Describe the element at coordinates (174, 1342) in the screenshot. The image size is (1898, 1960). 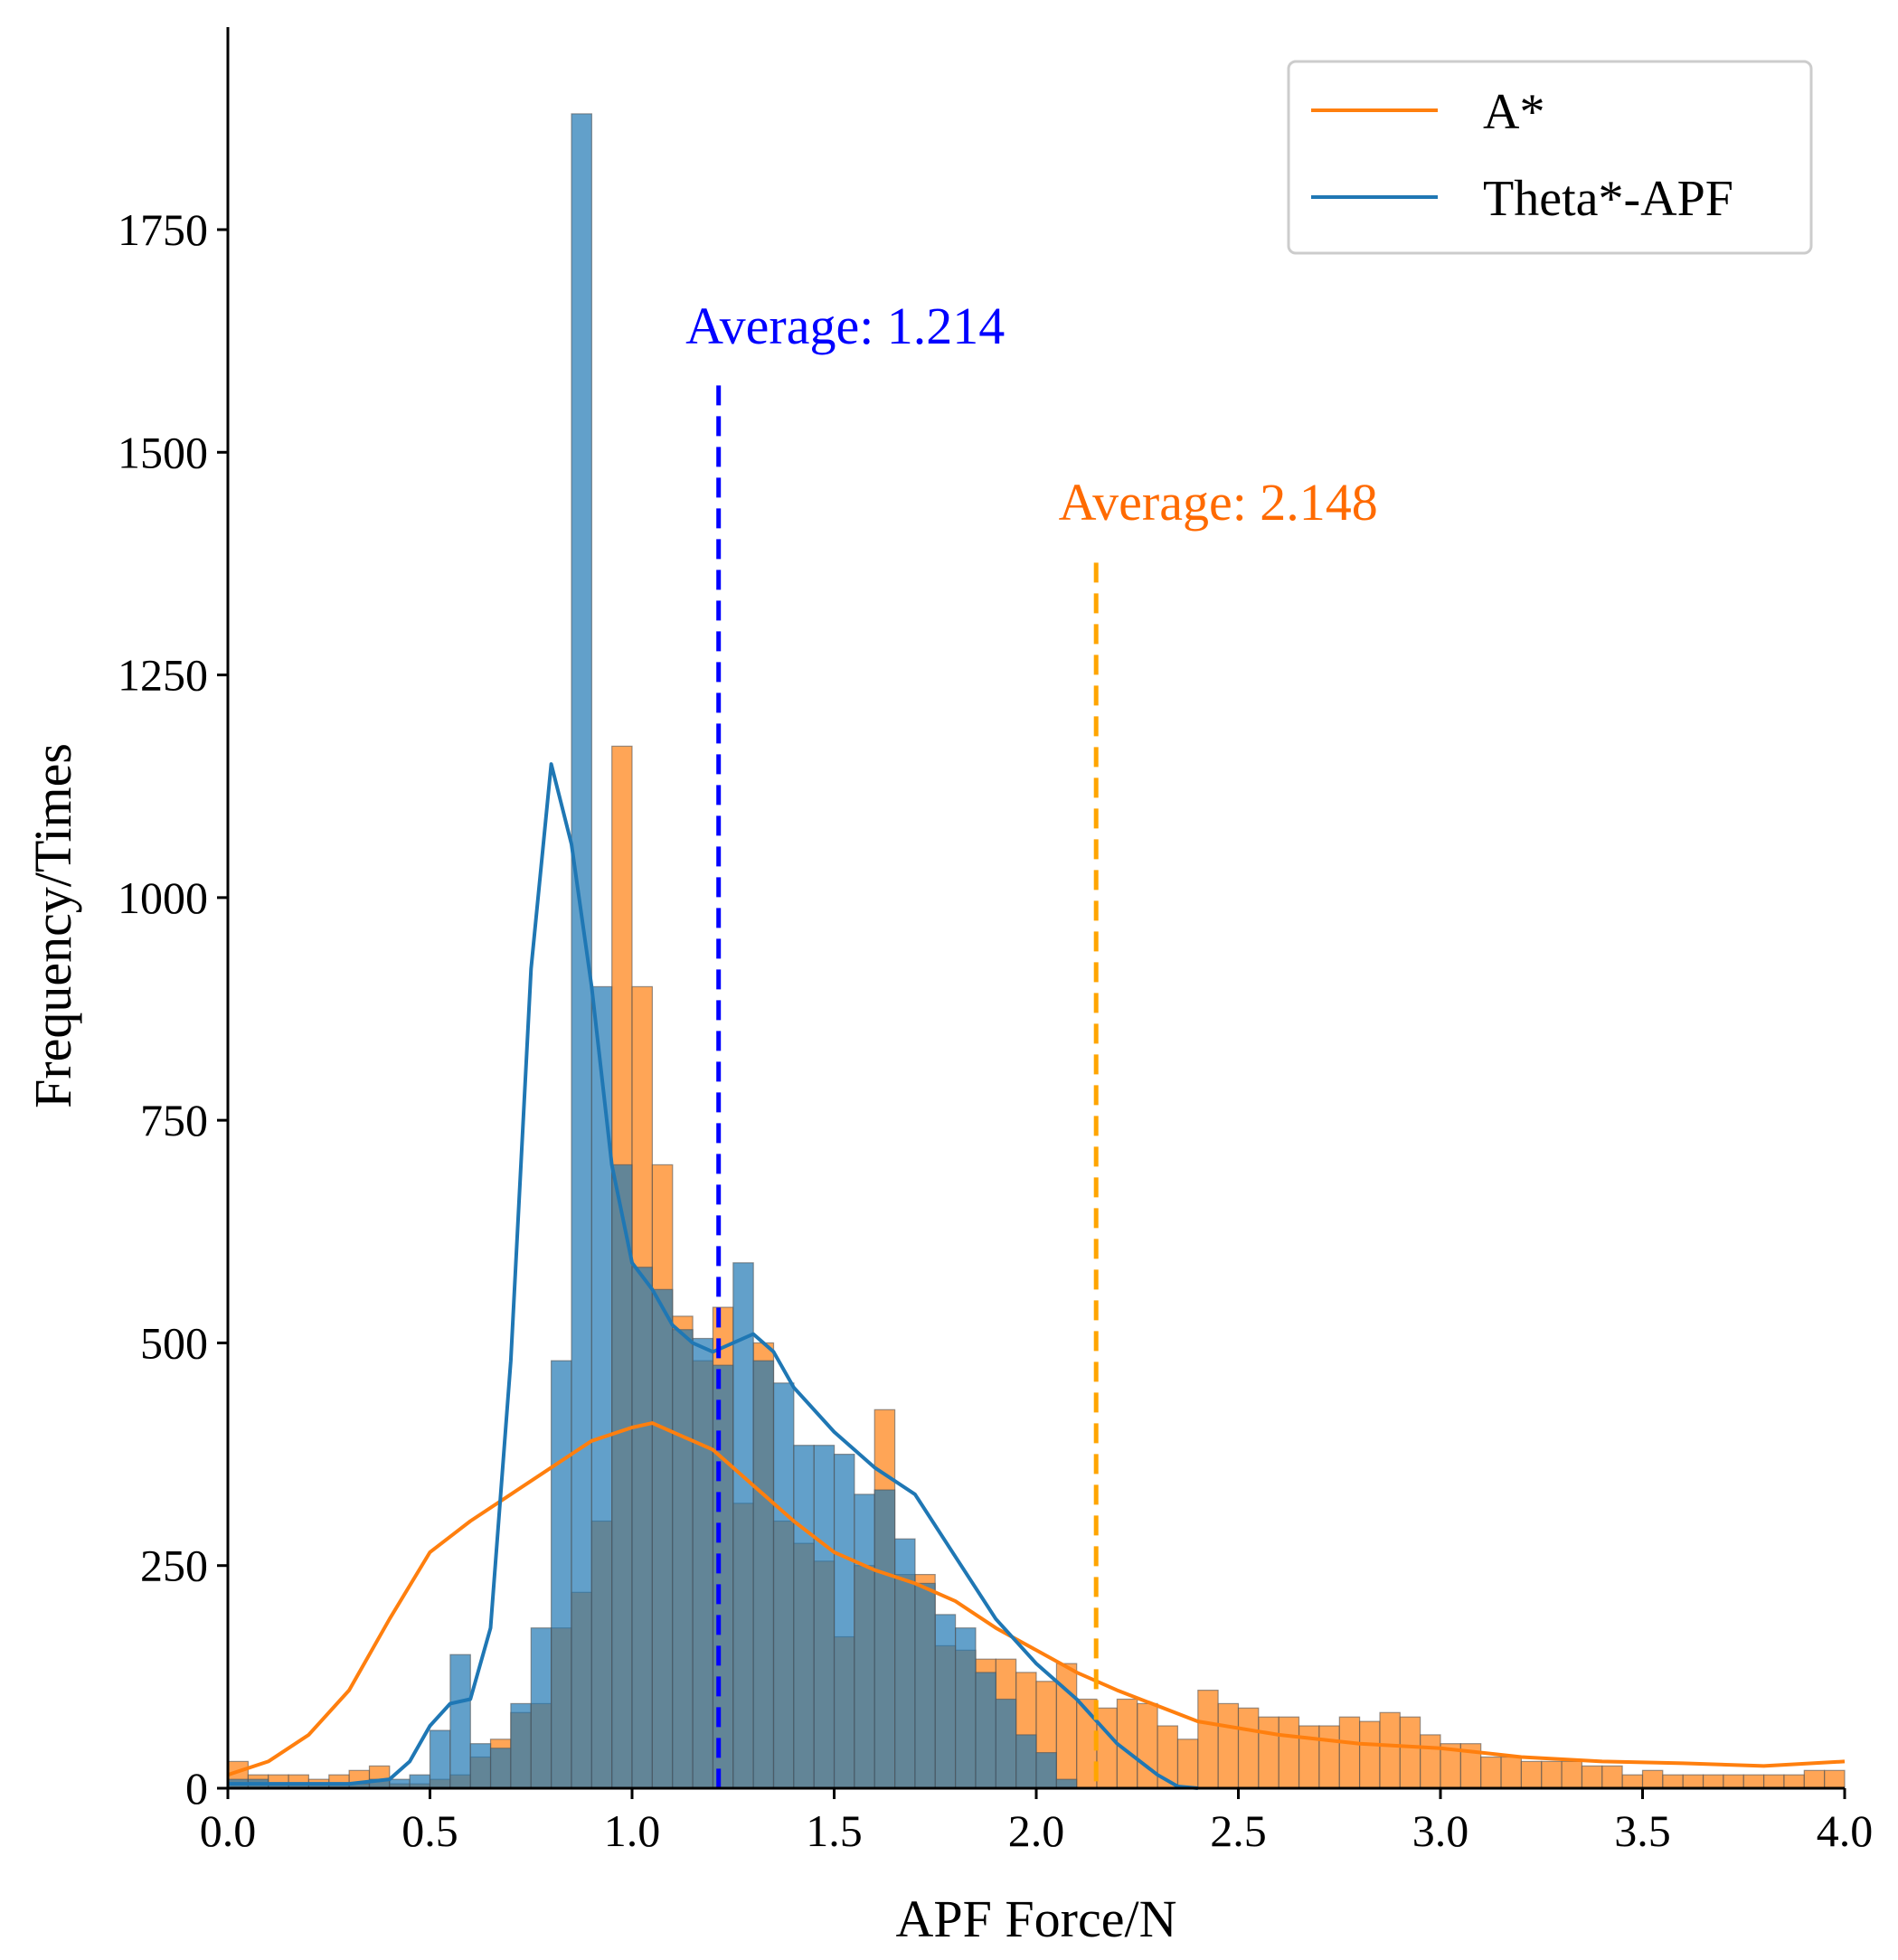
I see `y-tick-label: 500` at that location.